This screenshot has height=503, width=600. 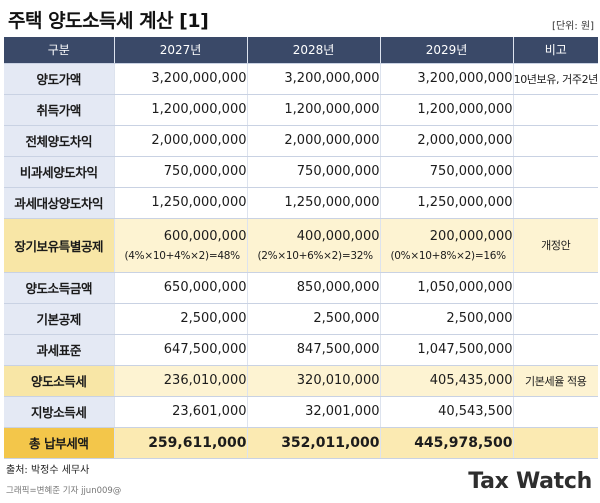 I want to click on row-label: 양도소득세, so click(x=59, y=381).